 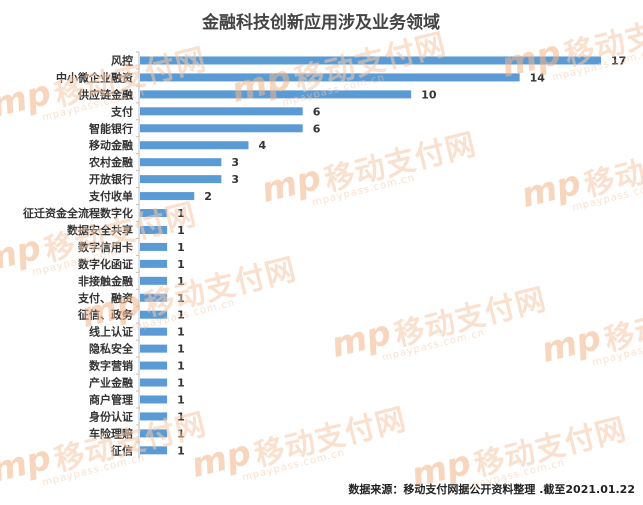 What do you see at coordinates (429, 94) in the screenshot?
I see `data-label: 10` at bounding box center [429, 94].